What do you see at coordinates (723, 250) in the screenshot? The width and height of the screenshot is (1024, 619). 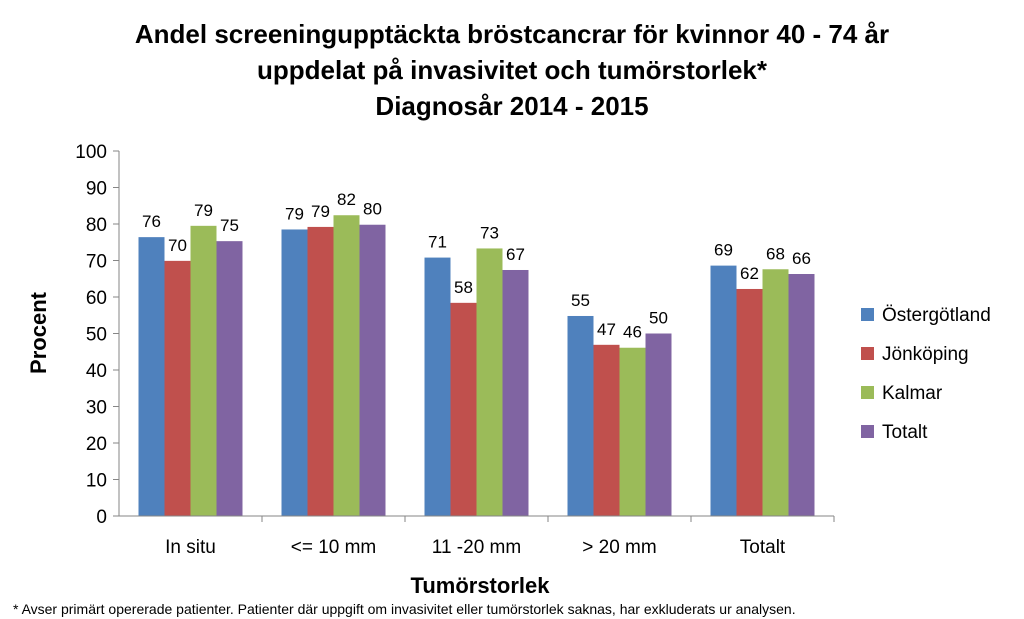 I see `data-label: 69` at bounding box center [723, 250].